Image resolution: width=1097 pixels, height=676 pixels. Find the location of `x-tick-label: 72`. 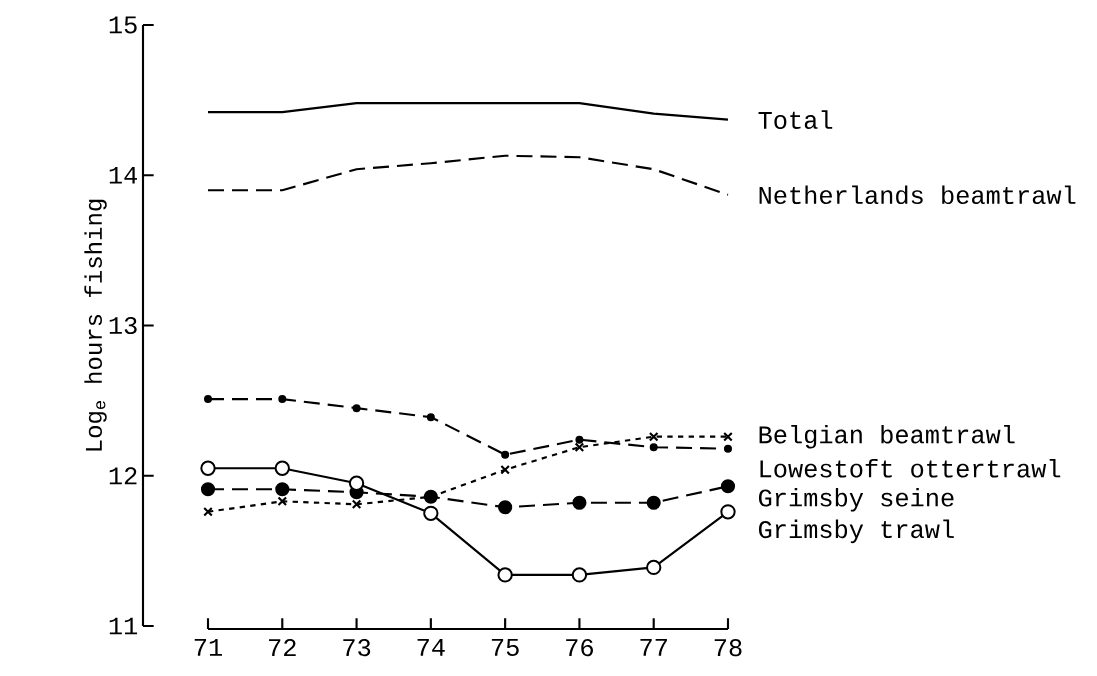

x-tick-label: 72 is located at coordinates (282, 647).